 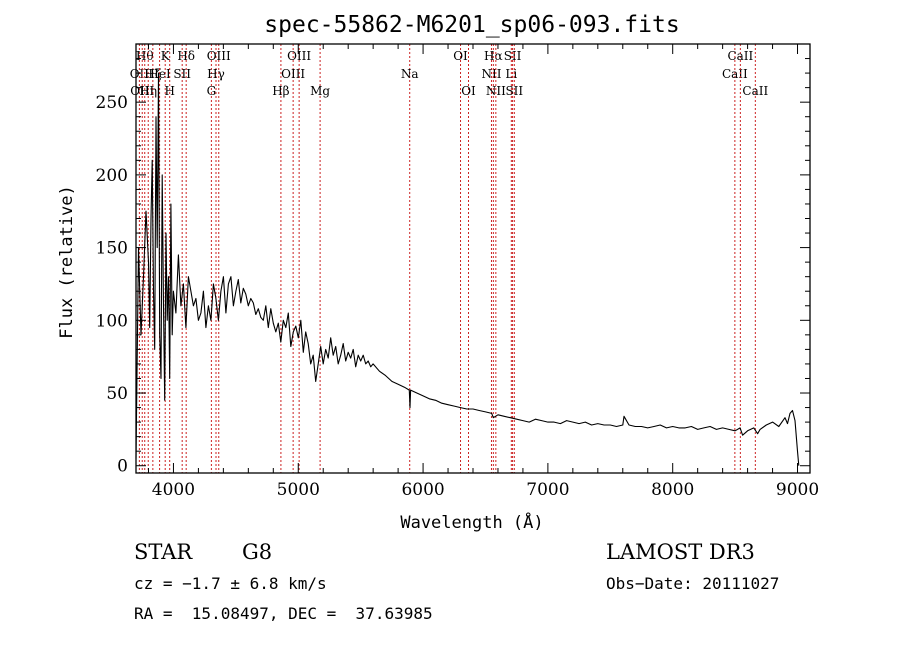 What do you see at coordinates (547, 490) in the screenshot?
I see `x-tick-label: 7000` at bounding box center [547, 490].